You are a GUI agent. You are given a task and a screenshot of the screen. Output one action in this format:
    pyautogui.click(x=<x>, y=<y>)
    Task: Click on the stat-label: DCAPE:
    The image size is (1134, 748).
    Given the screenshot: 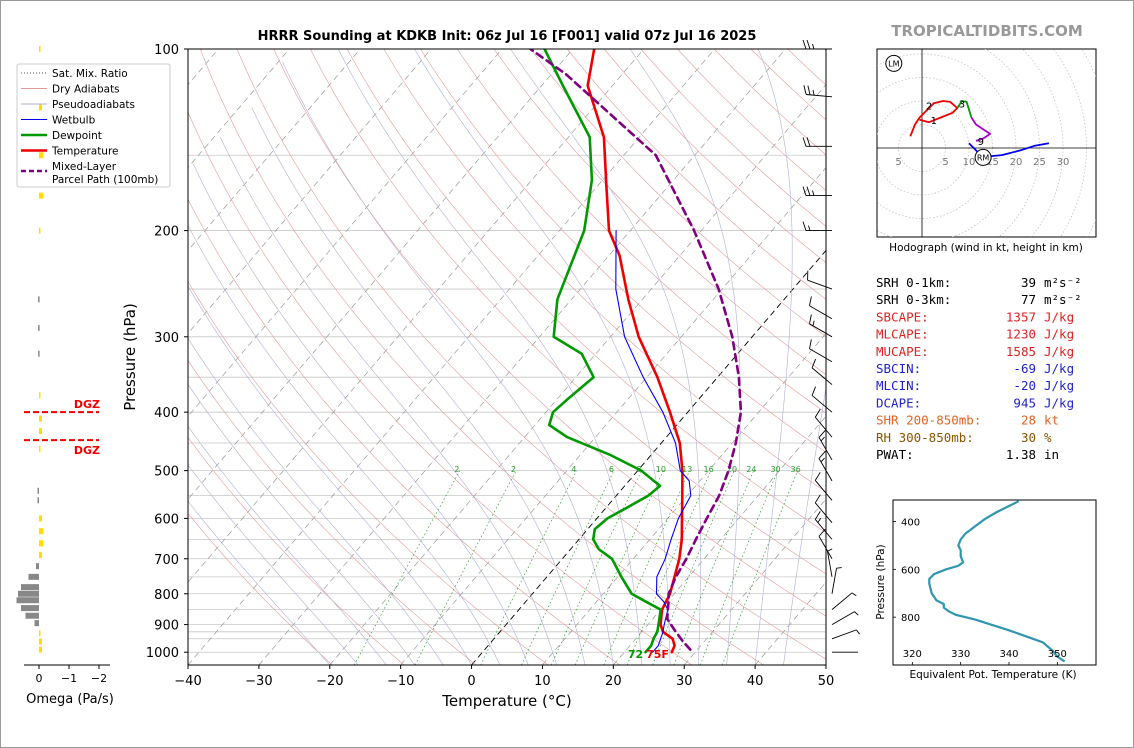 What is the action you would take?
    pyautogui.click(x=898, y=402)
    